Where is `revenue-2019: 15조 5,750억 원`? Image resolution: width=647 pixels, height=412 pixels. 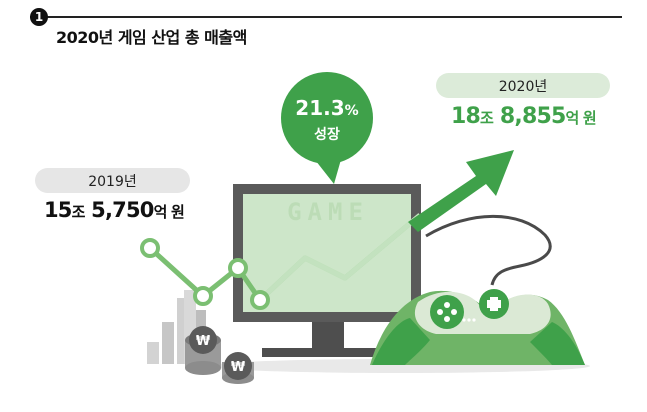 revenue-2019: 15조 5,750억 원 is located at coordinates (114, 210).